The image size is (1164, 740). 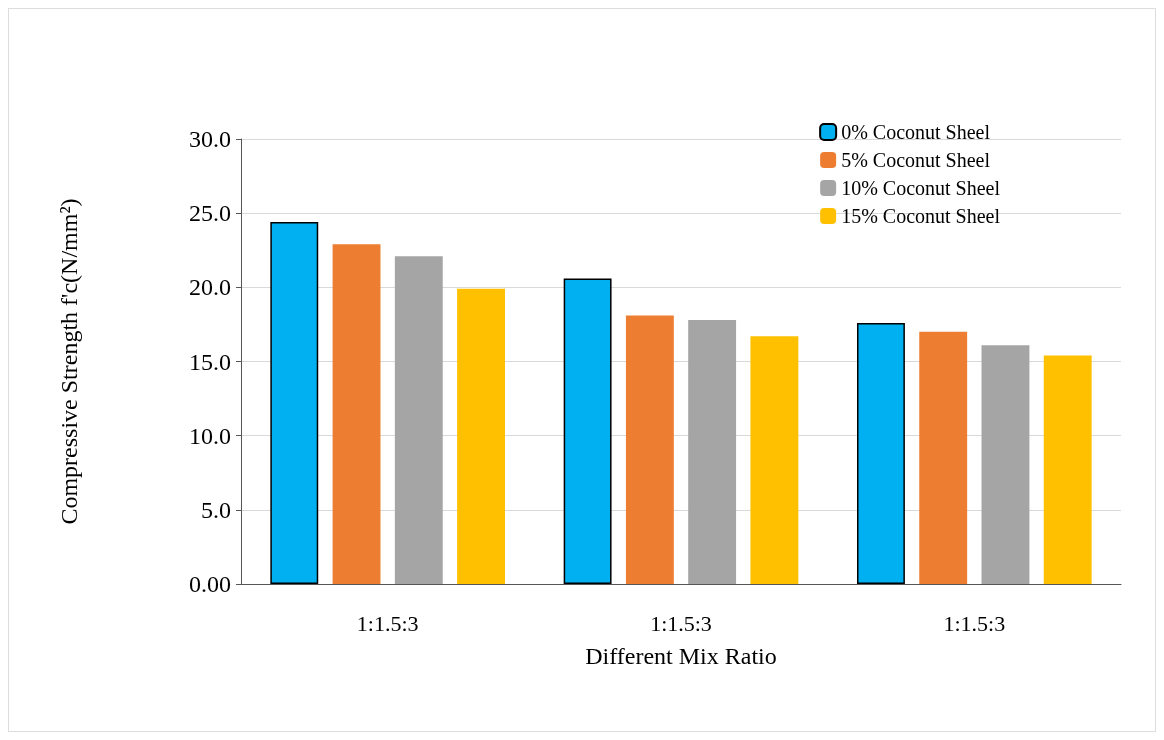 What do you see at coordinates (921, 216) in the screenshot?
I see `legend-label: 15% Coconut Sheel` at bounding box center [921, 216].